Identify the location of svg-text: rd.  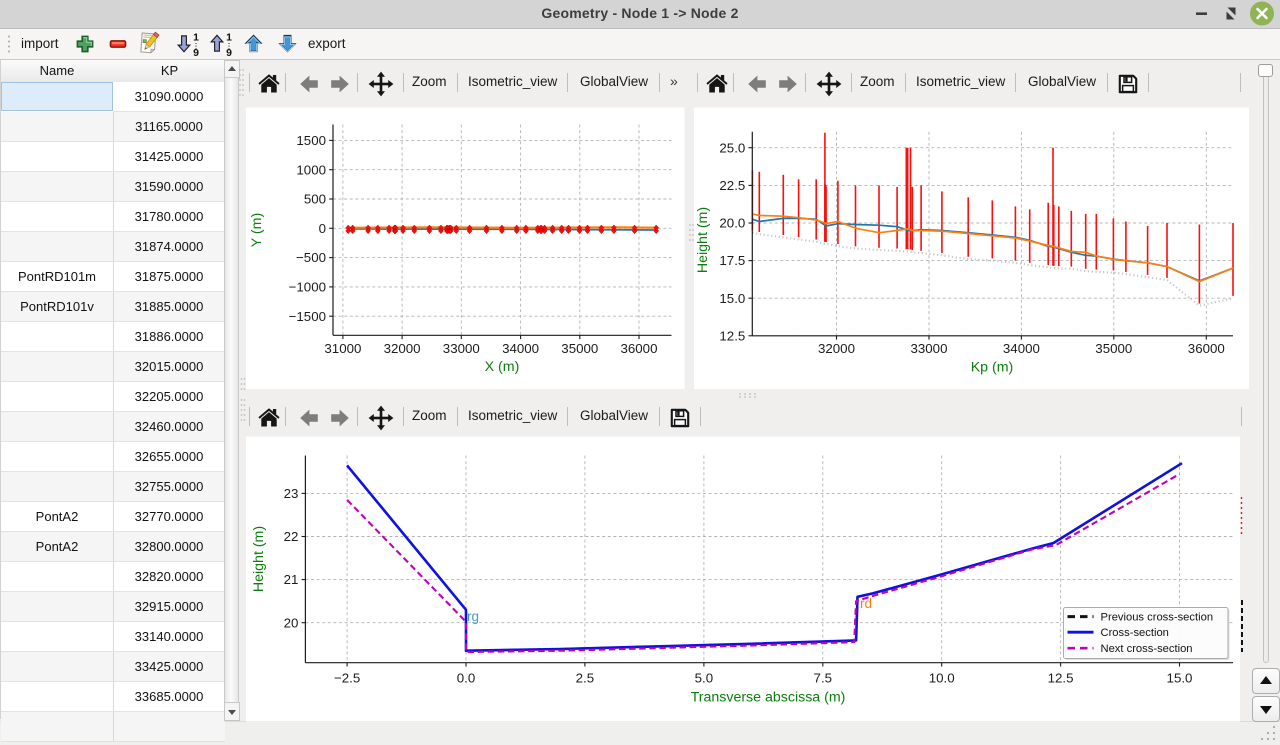
(866, 603).